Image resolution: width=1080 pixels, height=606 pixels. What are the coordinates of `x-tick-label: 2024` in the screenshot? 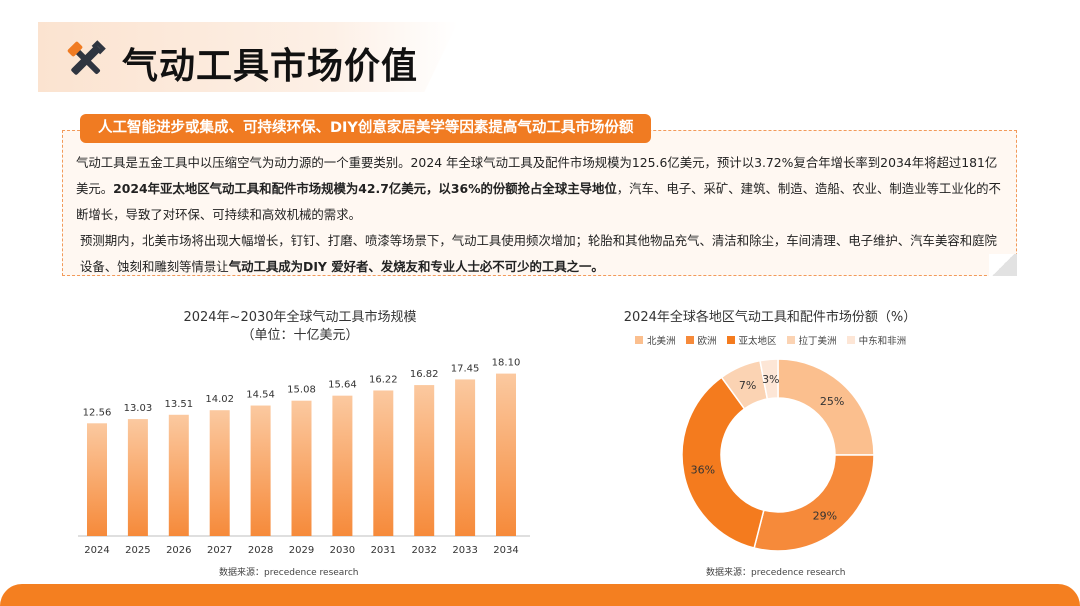 It's located at (96, 550).